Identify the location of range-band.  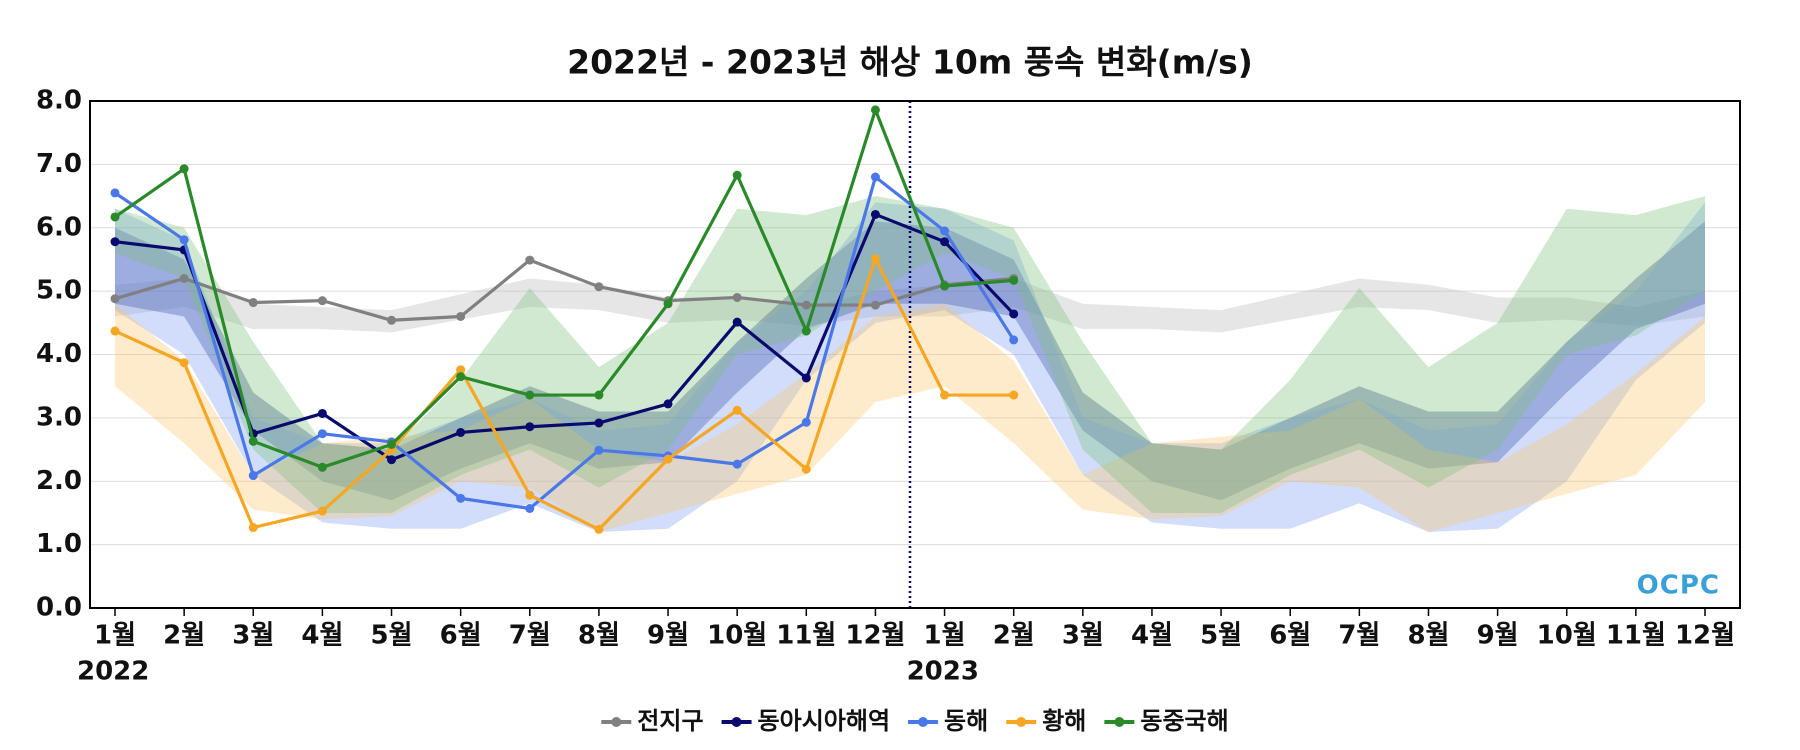
(910, 305).